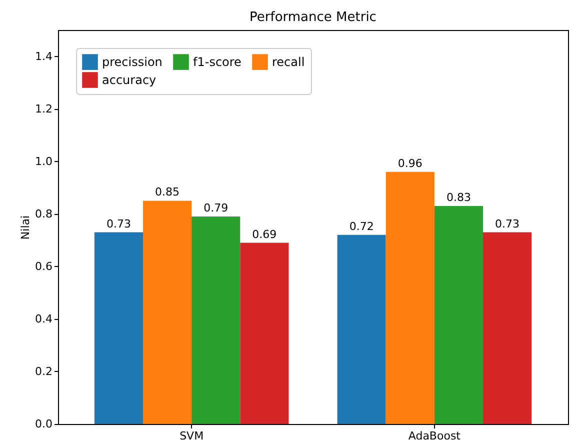  What do you see at coordinates (25, 227) in the screenshot?
I see `y-axis-title: Nilai` at bounding box center [25, 227].